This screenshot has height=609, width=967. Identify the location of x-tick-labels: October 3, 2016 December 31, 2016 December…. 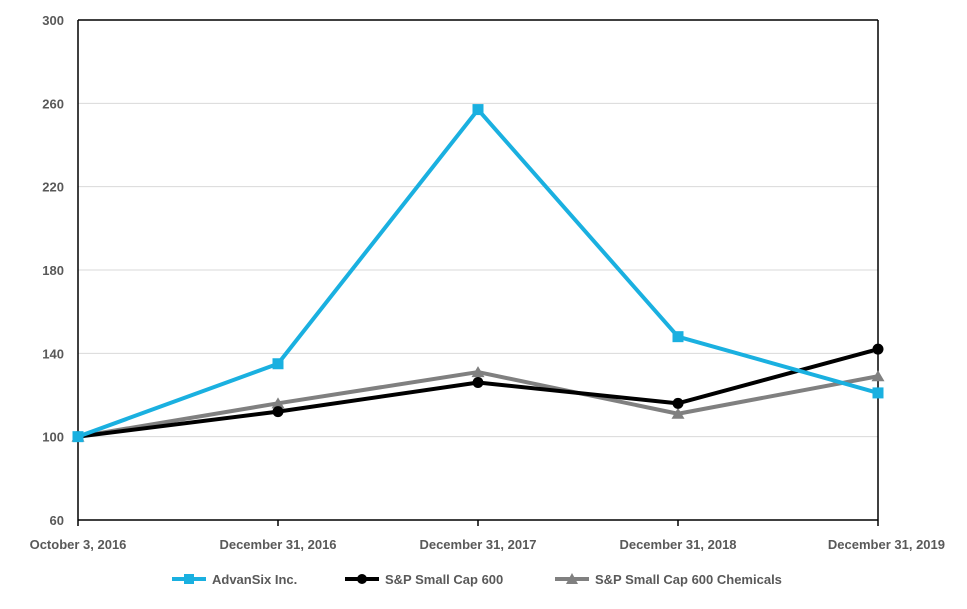
(487, 536).